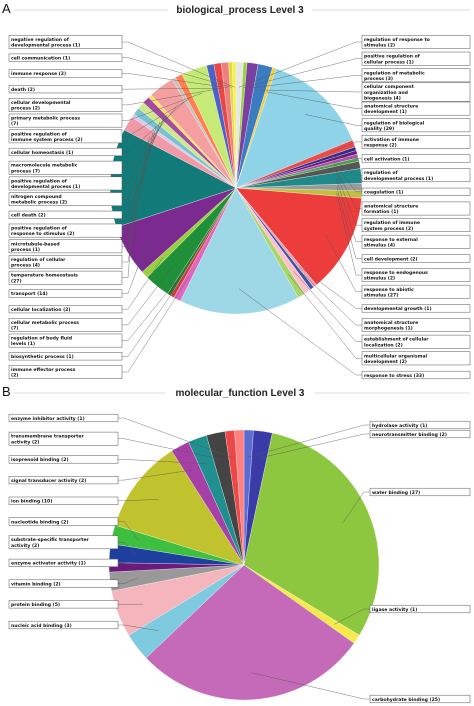  I want to click on slice-label: neurotransmitter binding (2), so click(365, 444).